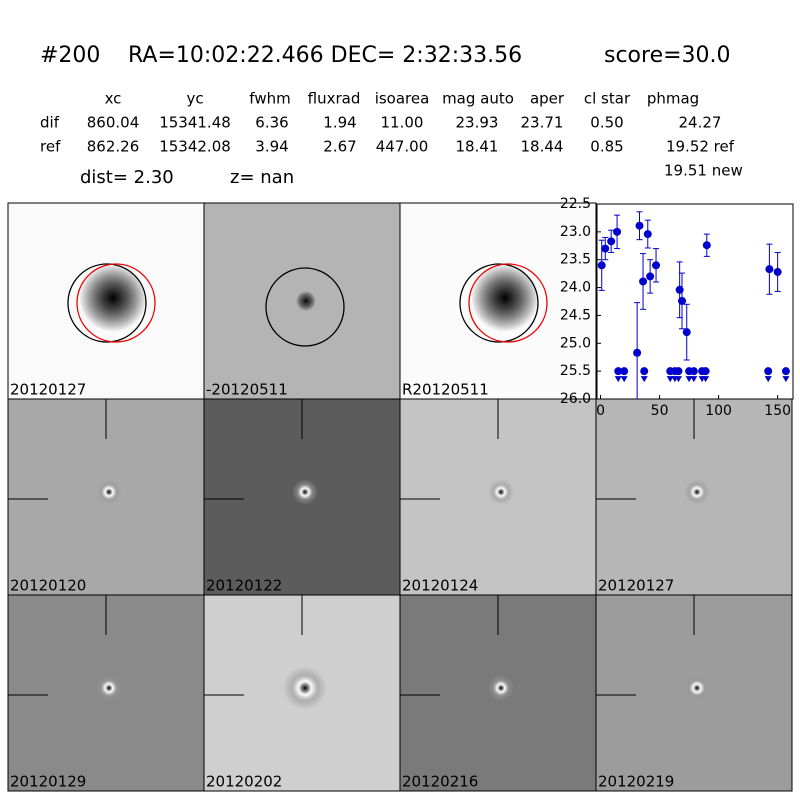 The image size is (800, 800). I want to click on panel-label: 20120202, so click(244, 782).